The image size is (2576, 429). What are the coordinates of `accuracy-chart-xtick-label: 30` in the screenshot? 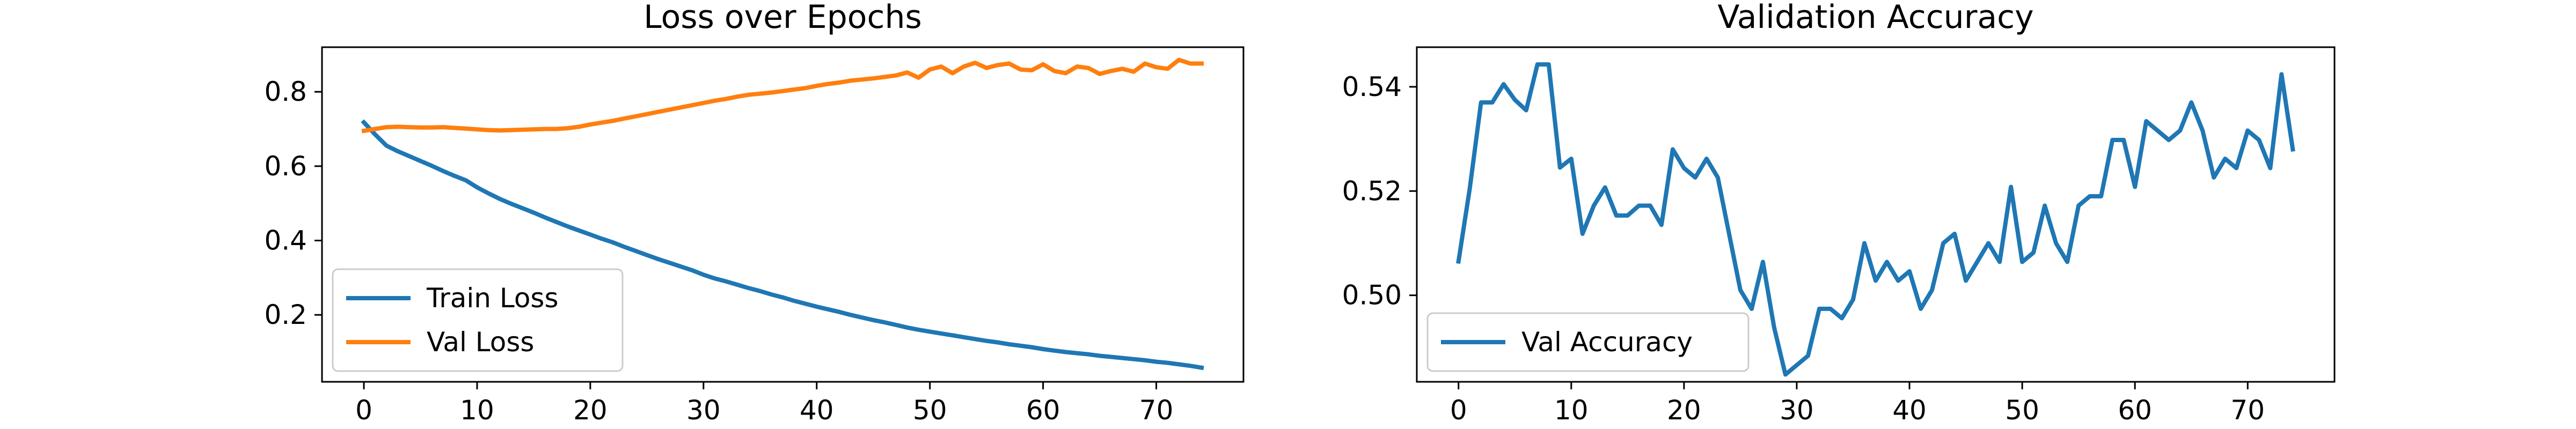 It's located at (1797, 410).